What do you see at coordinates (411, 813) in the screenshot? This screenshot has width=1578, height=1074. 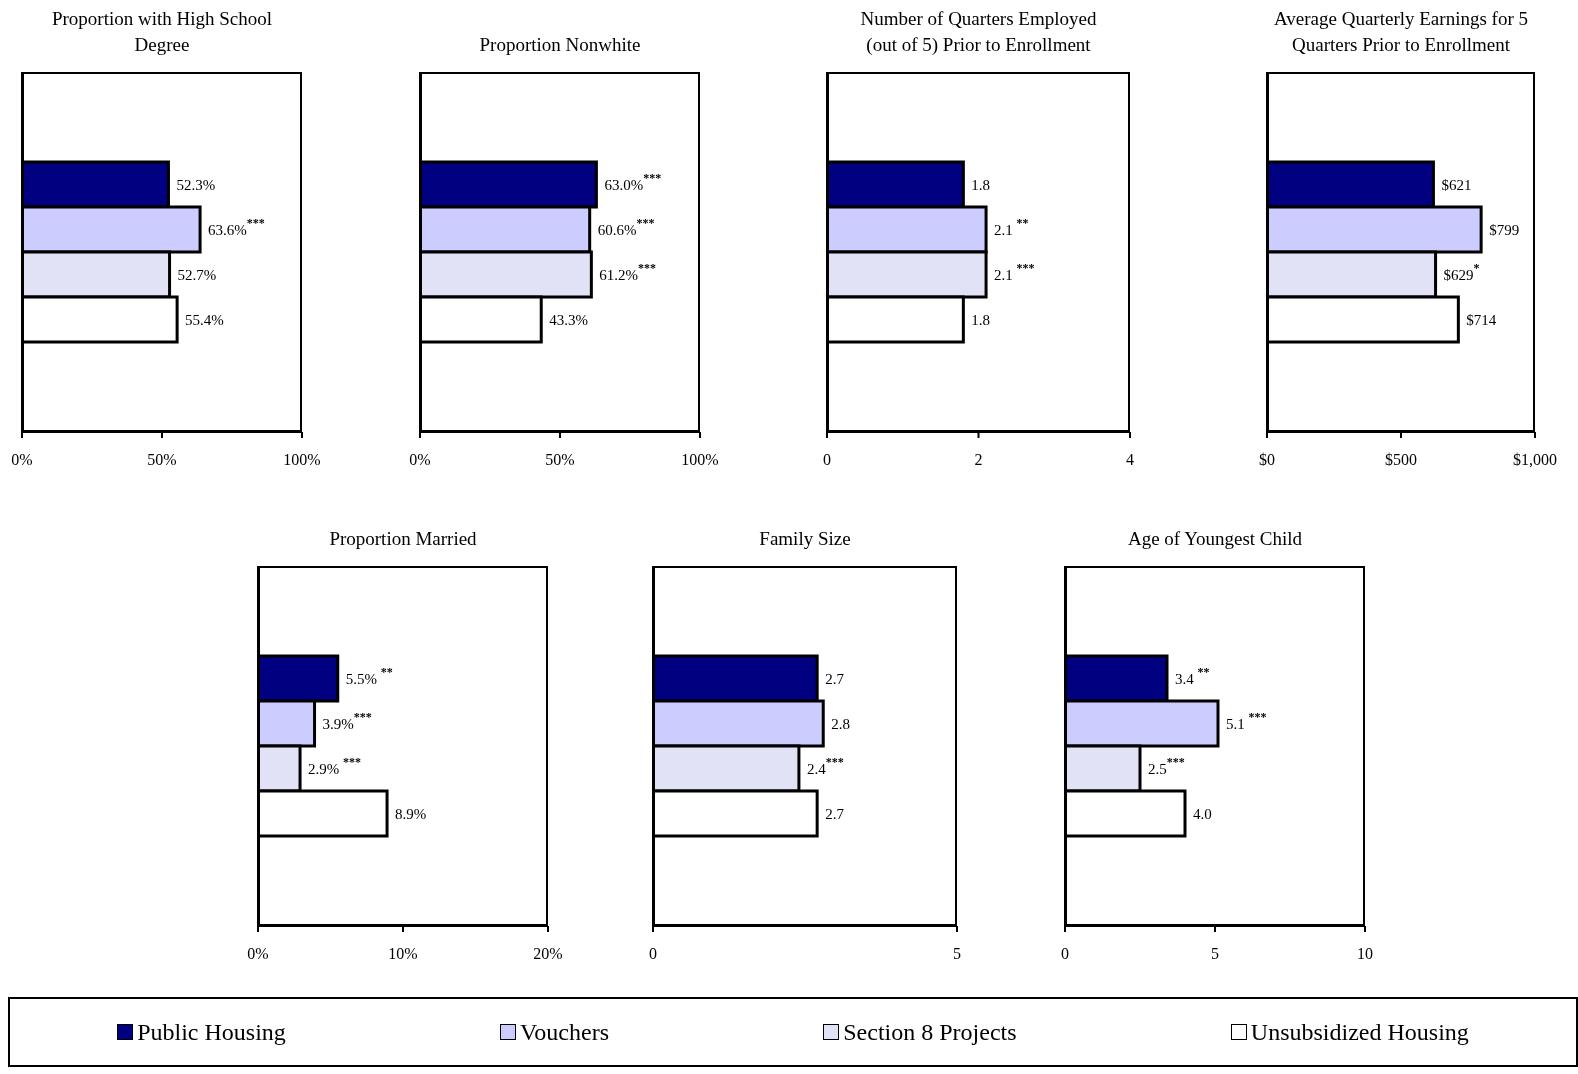 I see `data-label: 8.9%` at bounding box center [411, 813].